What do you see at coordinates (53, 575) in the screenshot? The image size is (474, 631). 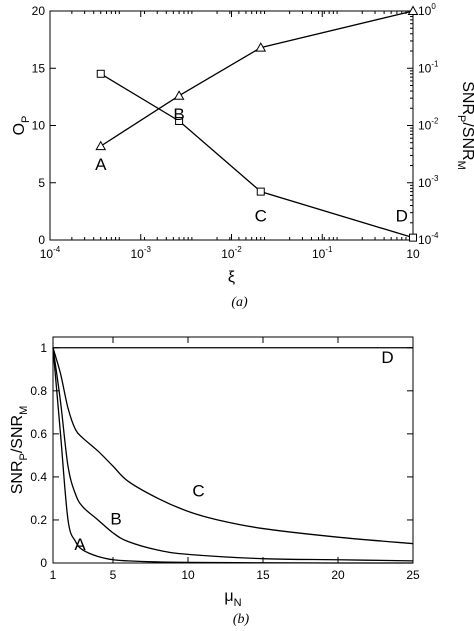 I see `x-tick-label: 1` at bounding box center [53, 575].